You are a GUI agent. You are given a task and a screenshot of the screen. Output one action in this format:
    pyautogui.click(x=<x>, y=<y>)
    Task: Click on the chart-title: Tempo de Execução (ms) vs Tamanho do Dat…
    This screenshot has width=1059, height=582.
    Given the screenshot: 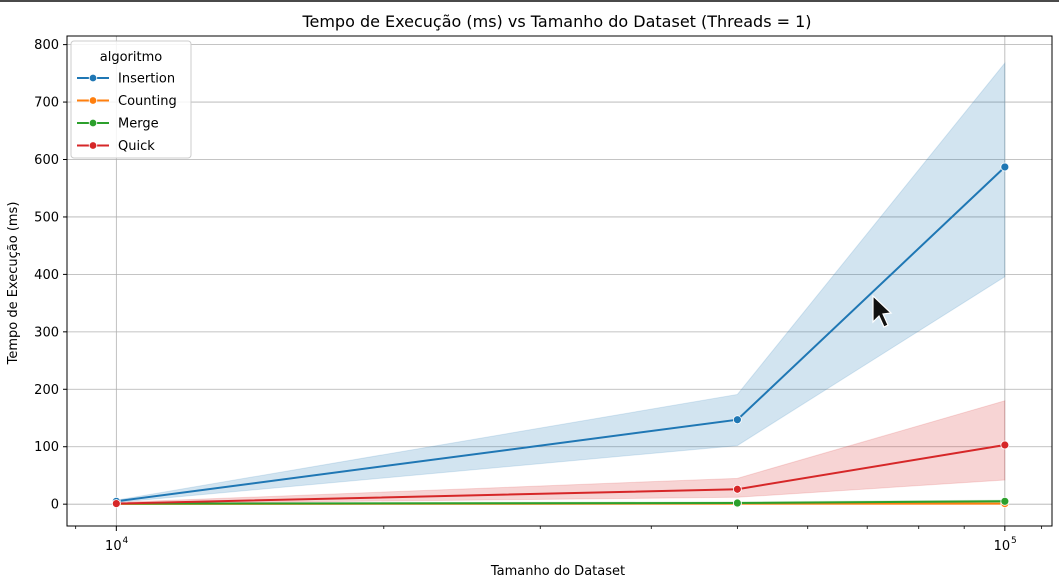 What is the action you would take?
    pyautogui.click(x=556, y=21)
    